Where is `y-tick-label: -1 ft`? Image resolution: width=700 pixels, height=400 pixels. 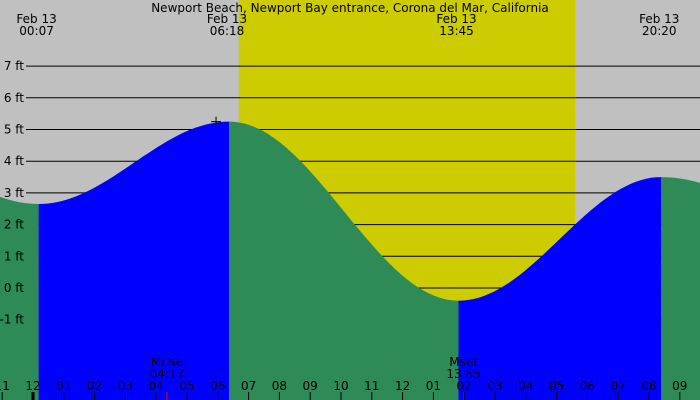
y-tick-label: -1 ft is located at coordinates (12, 320).